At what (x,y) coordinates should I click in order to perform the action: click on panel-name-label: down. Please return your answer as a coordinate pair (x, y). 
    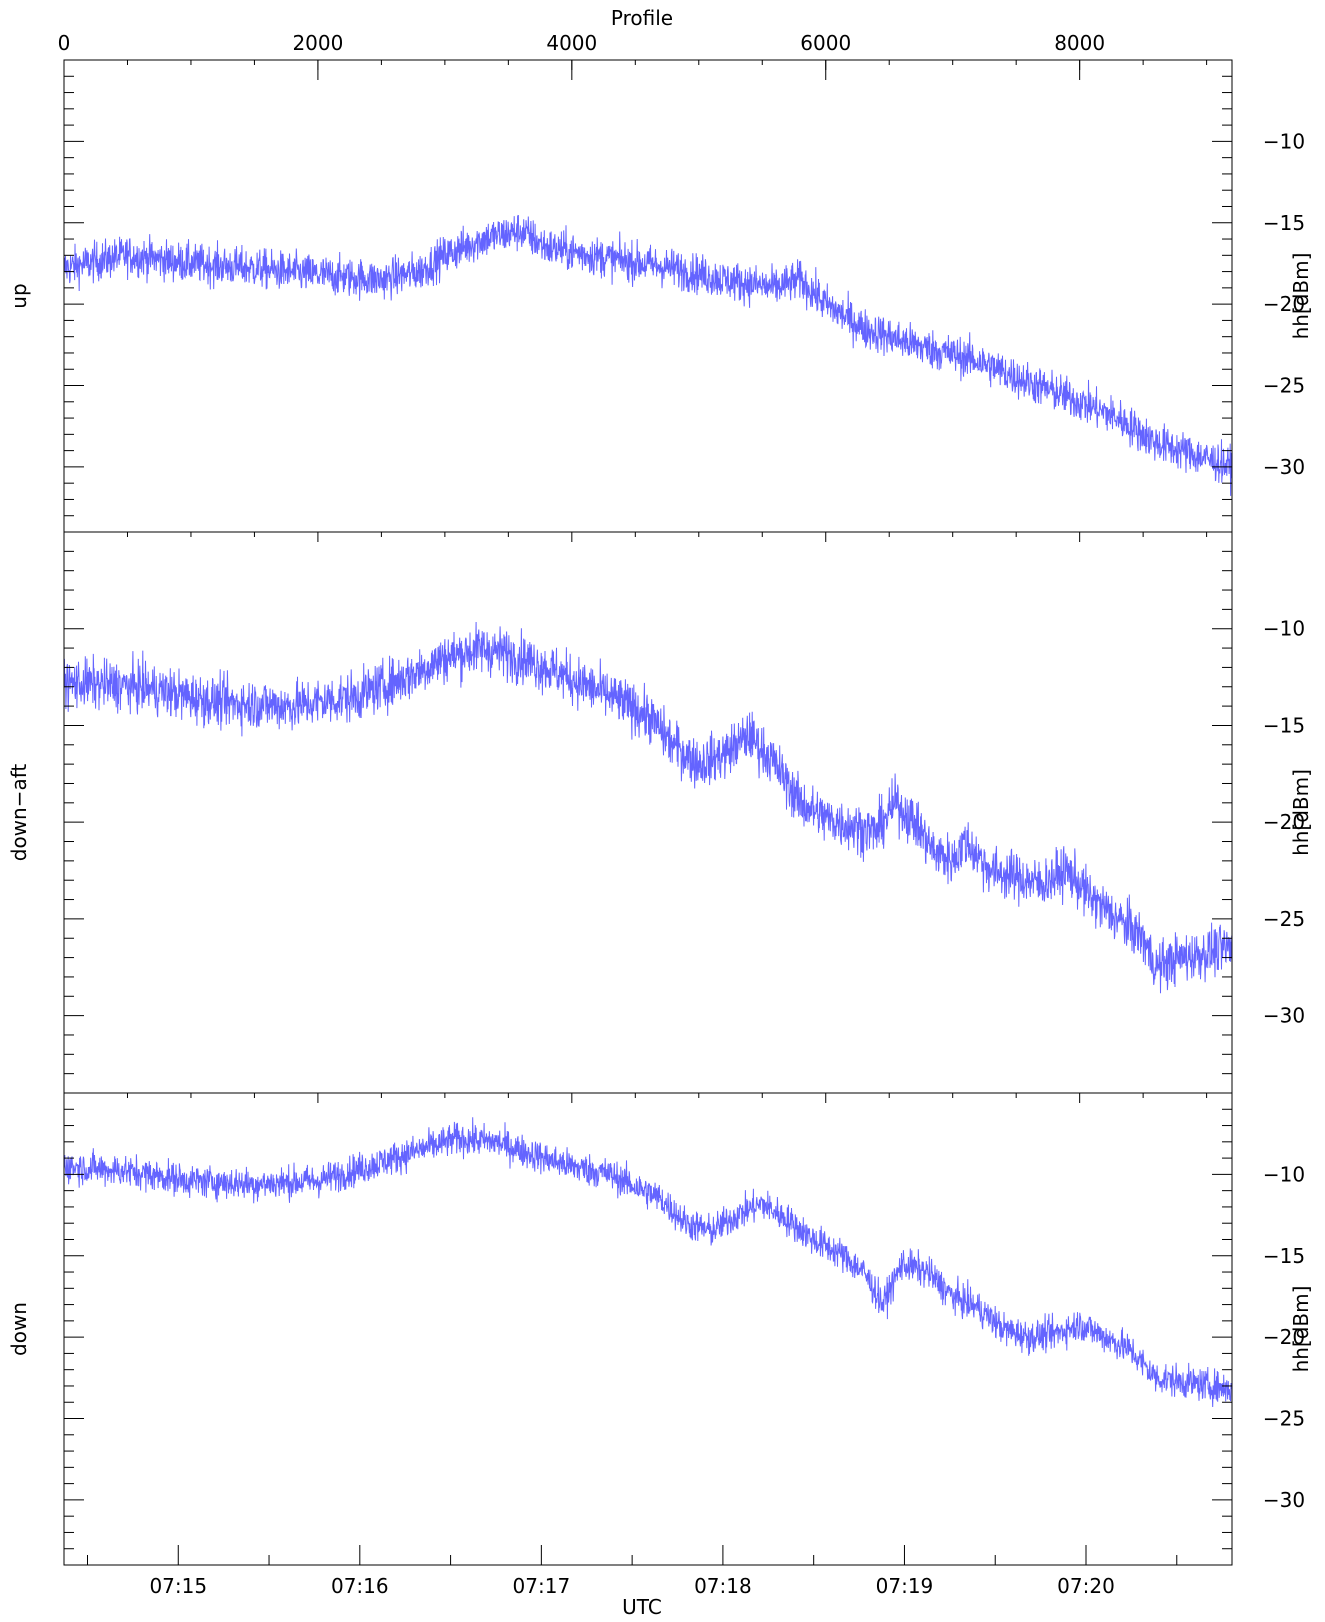
    Looking at the image, I should click on (19, 1329).